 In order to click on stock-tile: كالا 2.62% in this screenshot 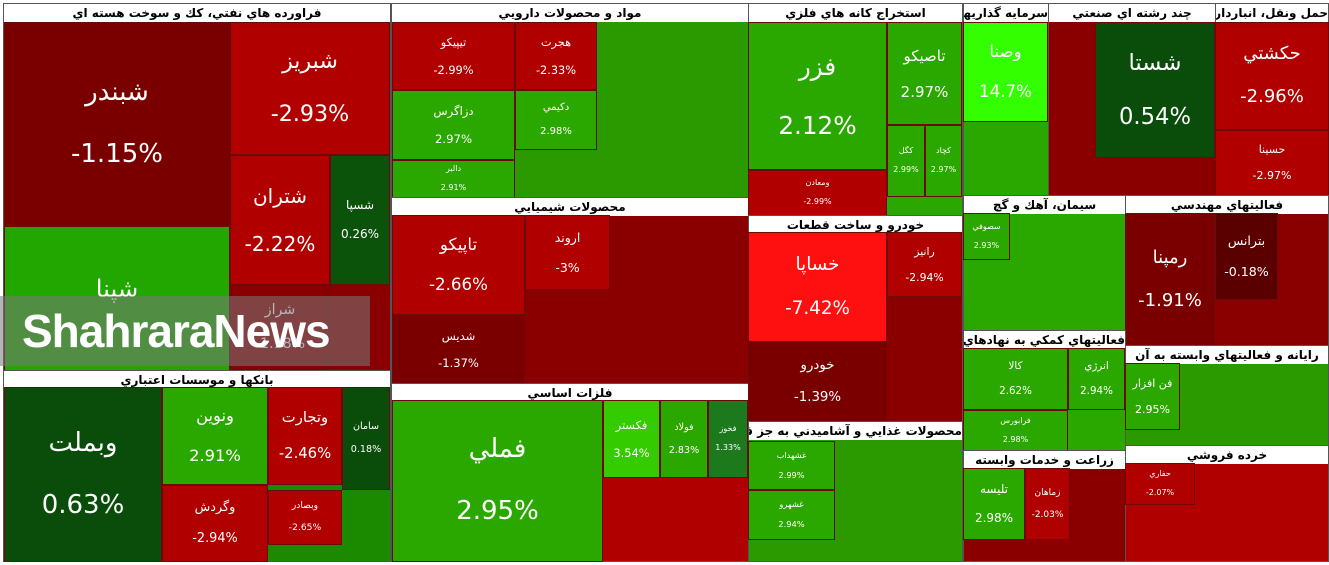, I will do `click(1015, 379)`.